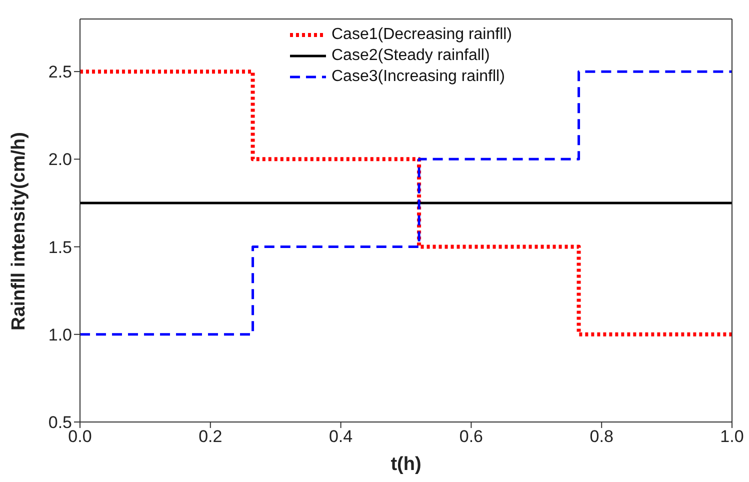 Image resolution: width=749 pixels, height=482 pixels. Describe the element at coordinates (471, 436) in the screenshot. I see `x-tick-label: 0.6` at that location.